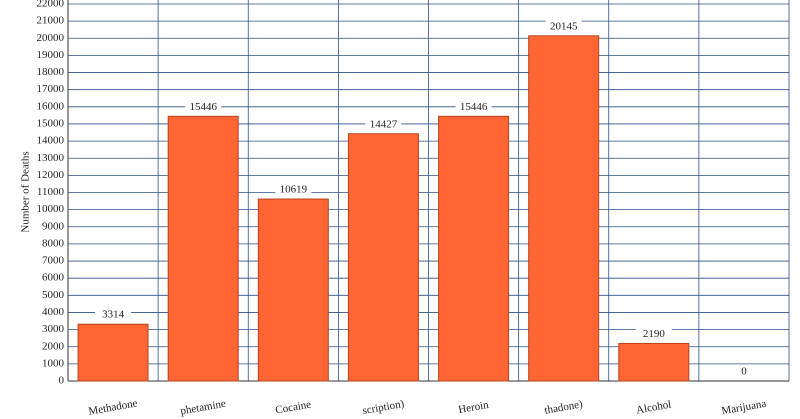 This screenshot has height=419, width=800. I want to click on x-tick-label: Heroin, so click(473, 407).